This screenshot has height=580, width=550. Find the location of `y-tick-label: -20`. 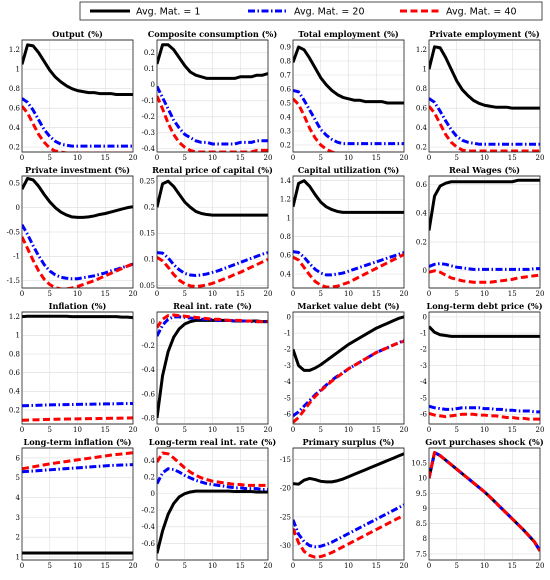

y-tick-label: -20 is located at coordinates (285, 489).